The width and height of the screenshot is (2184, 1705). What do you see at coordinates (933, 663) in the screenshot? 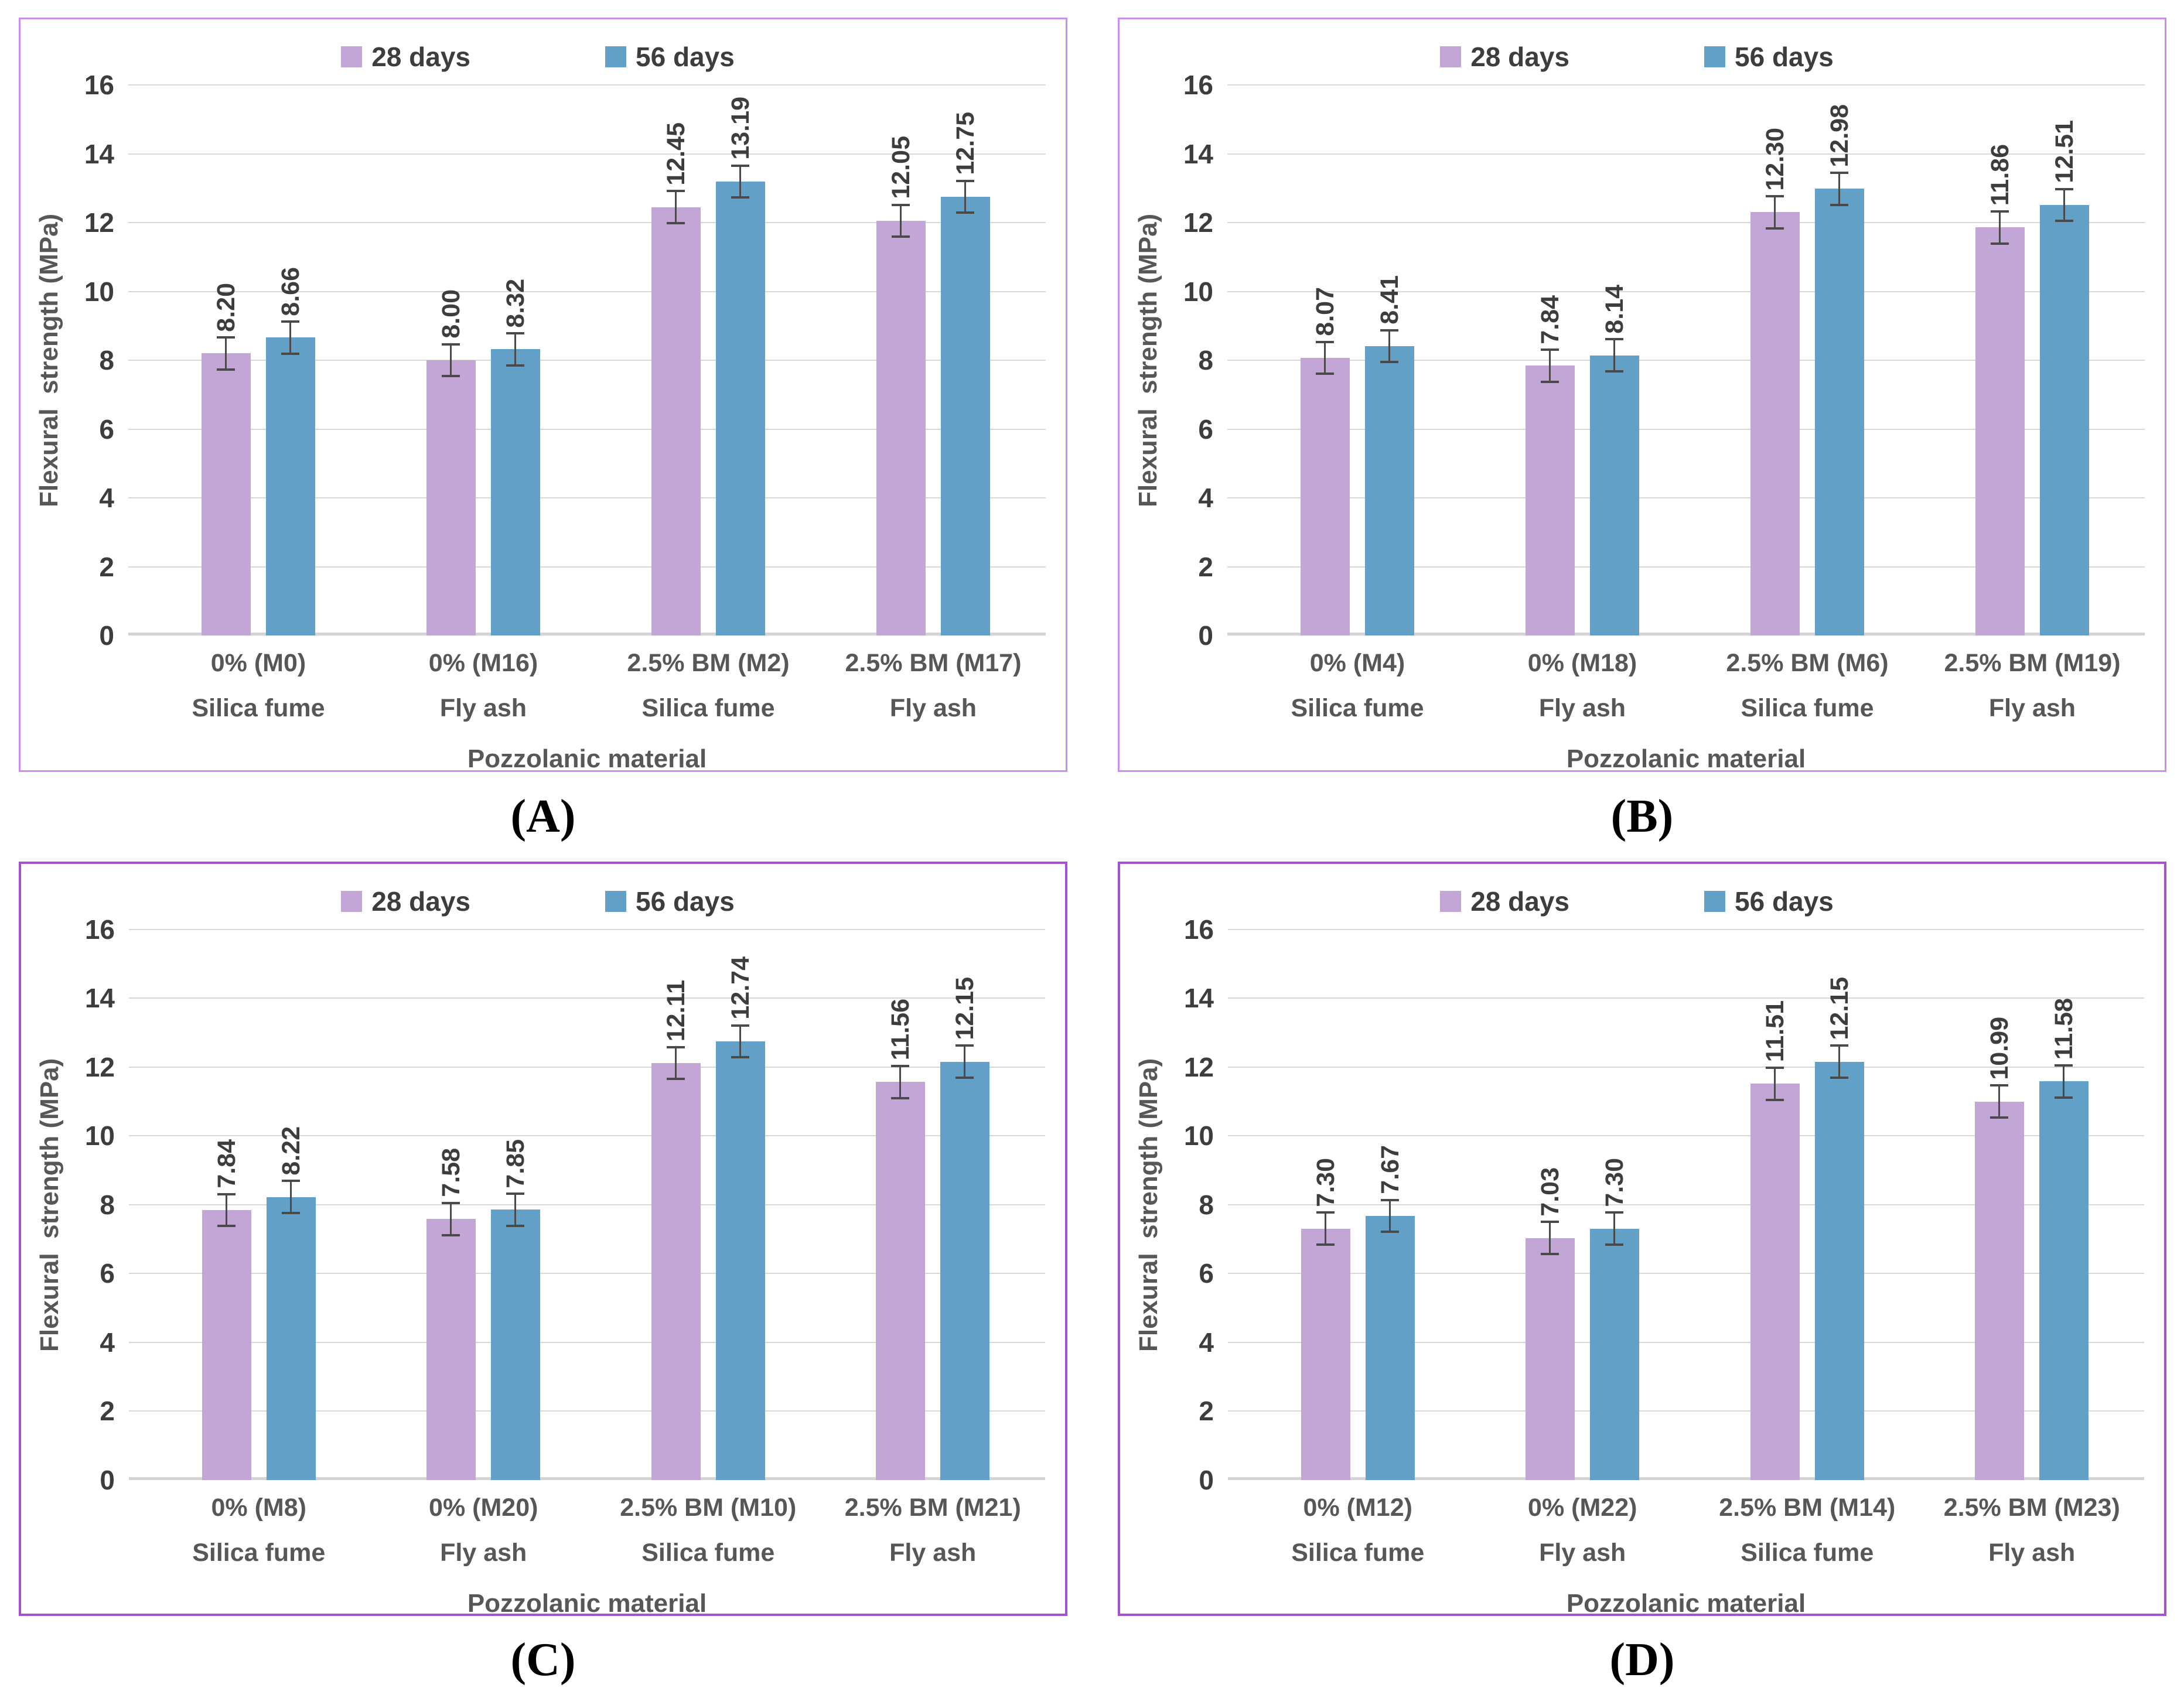
I see `x-category-line1: 2.5% BM (M17)` at bounding box center [933, 663].